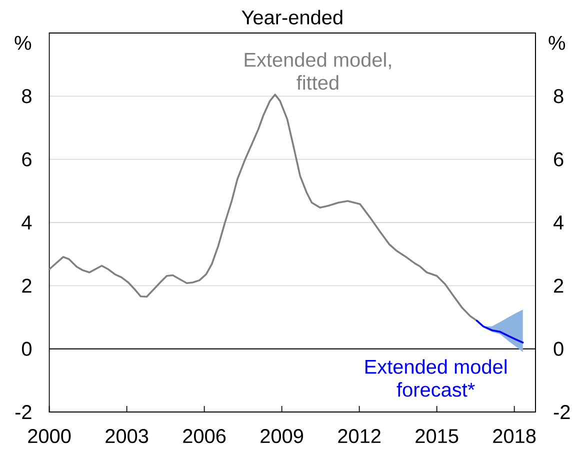 The height and width of the screenshot is (452, 582). I want to click on x-tick-label: 2009, so click(282, 436).